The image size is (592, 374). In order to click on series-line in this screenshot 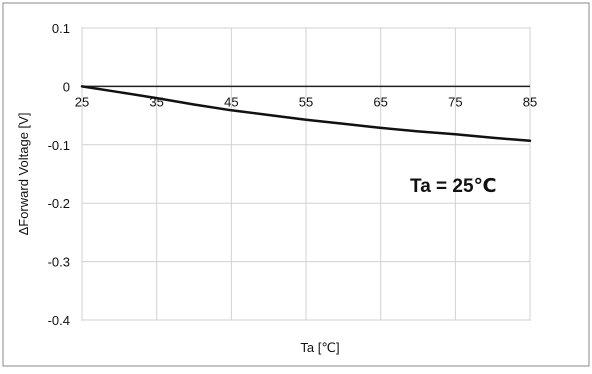, I will do `click(306, 113)`.